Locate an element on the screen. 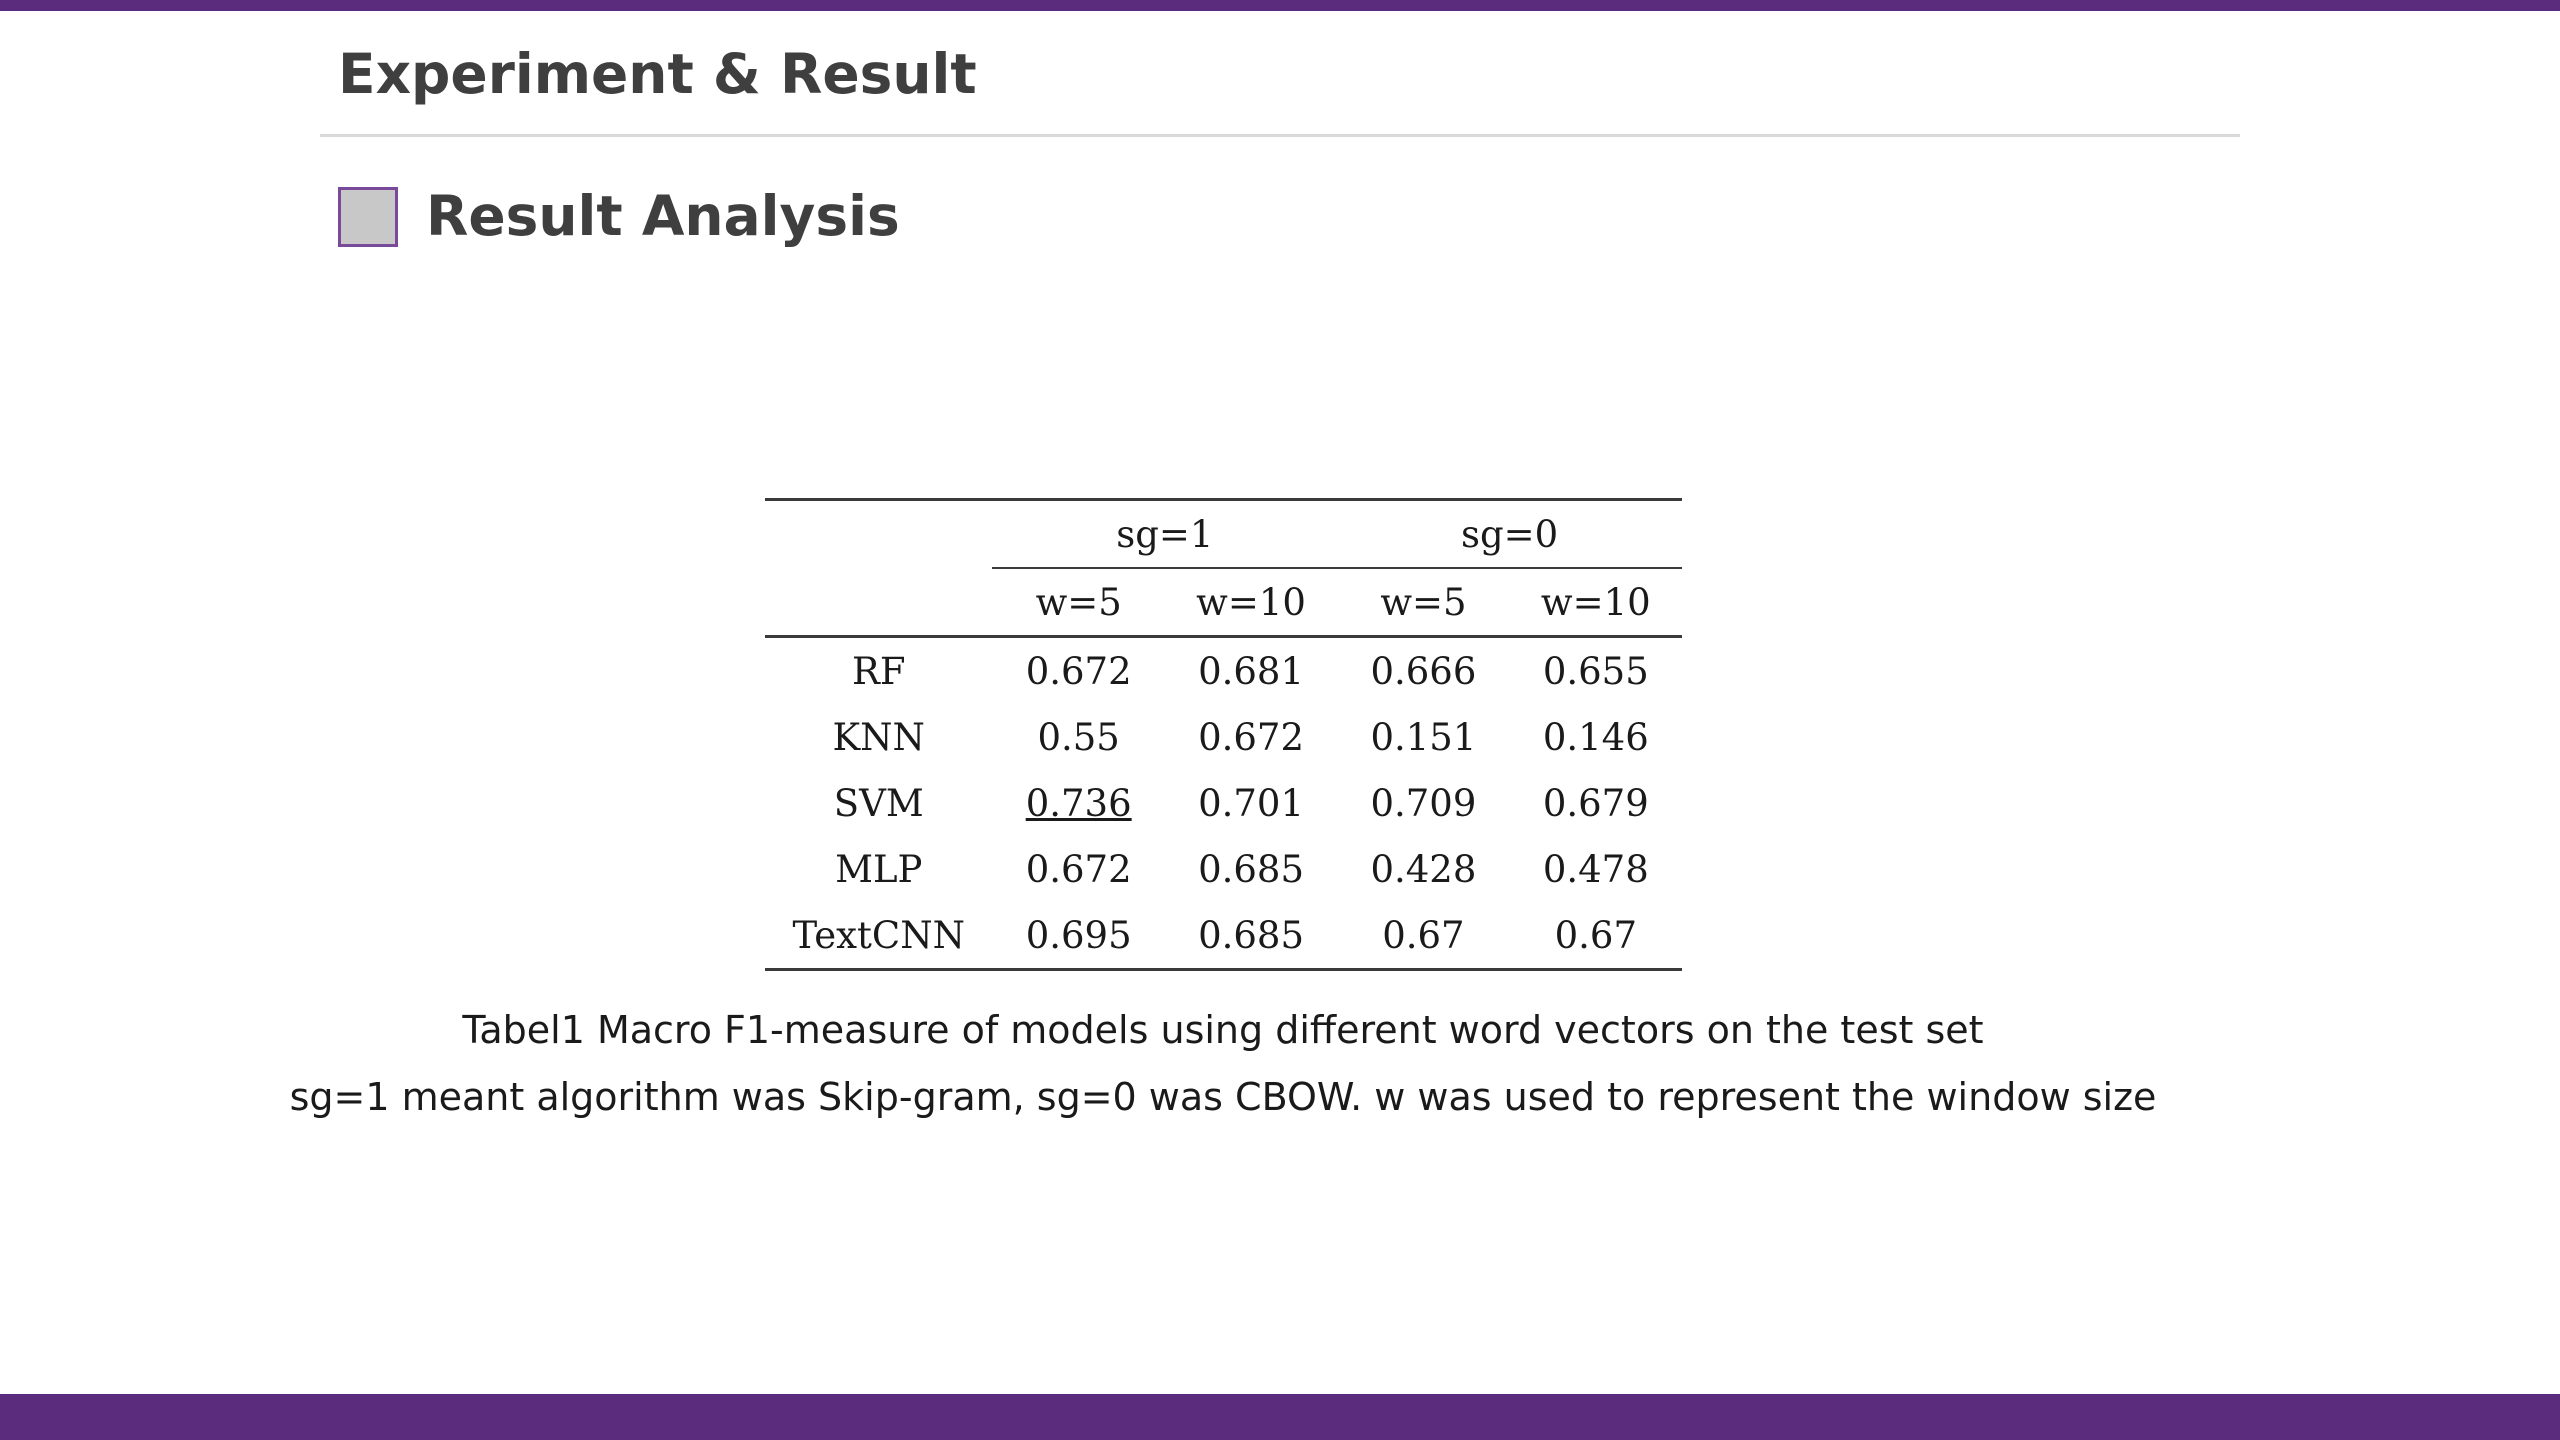 This screenshot has width=2560, height=1440. table-cell: 0.478 is located at coordinates (1595, 869).